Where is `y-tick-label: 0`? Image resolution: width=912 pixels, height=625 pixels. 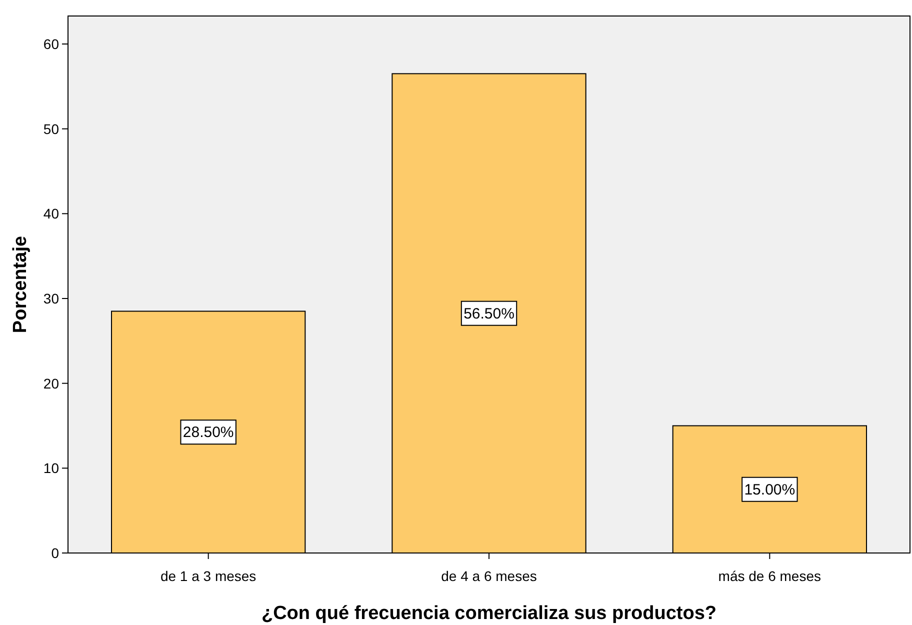
y-tick-label: 0 is located at coordinates (55, 553).